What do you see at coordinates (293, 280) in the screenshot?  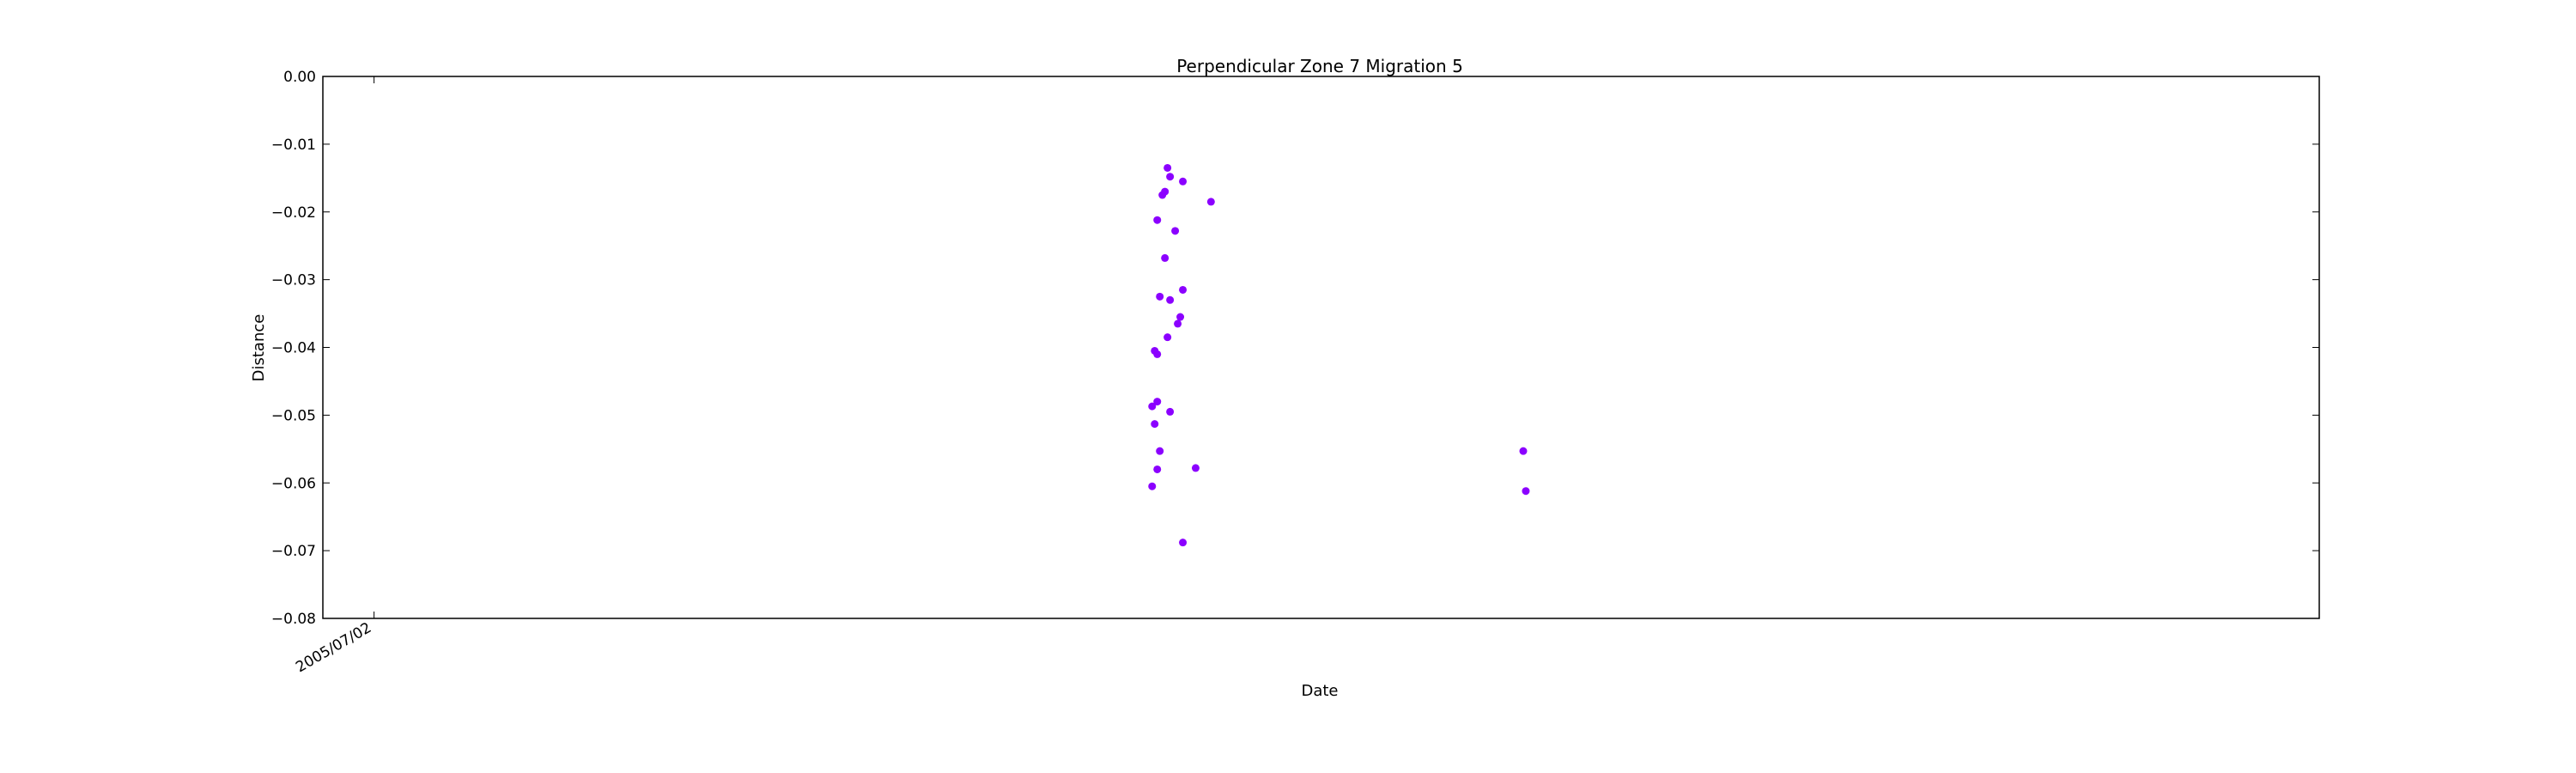 I see `y-tick-label: −0.03` at bounding box center [293, 280].